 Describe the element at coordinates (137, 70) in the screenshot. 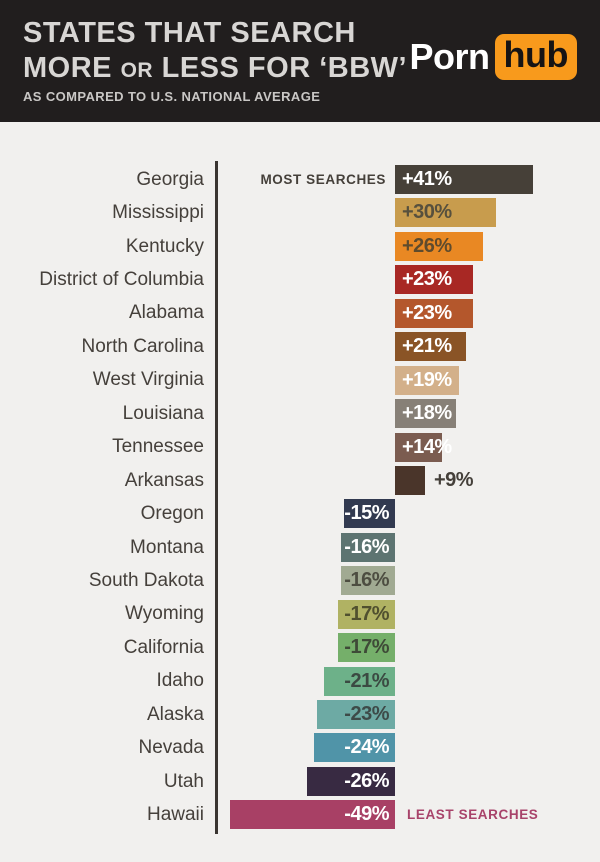

I see `title-line2-or: OR` at that location.